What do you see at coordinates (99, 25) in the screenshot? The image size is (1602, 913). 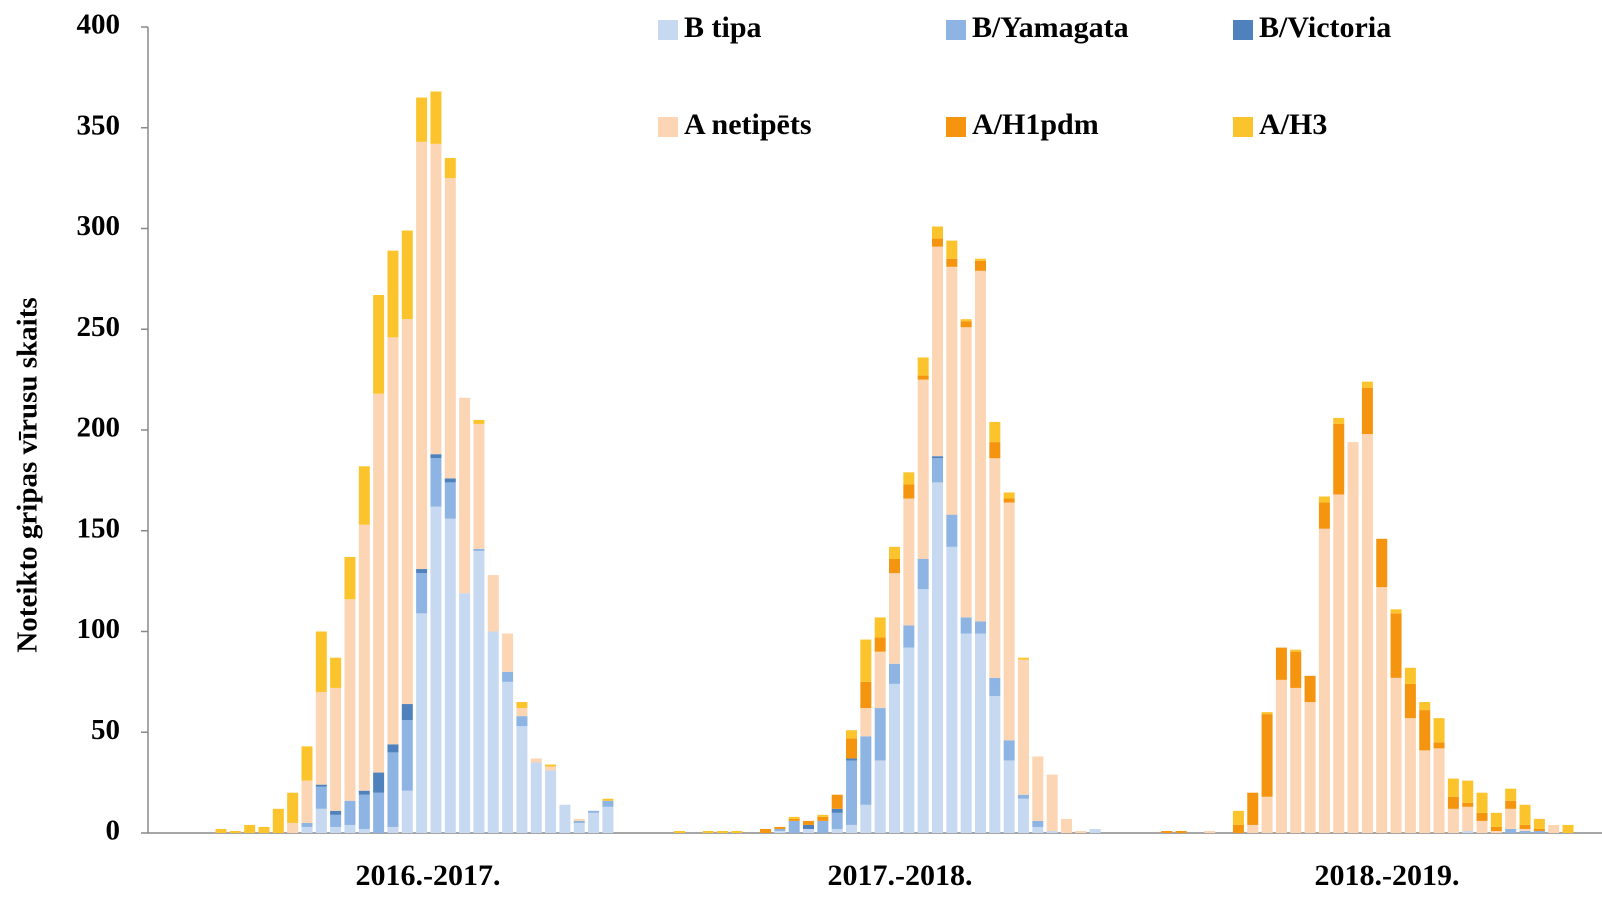 I see `y-tick-label: 400` at bounding box center [99, 25].